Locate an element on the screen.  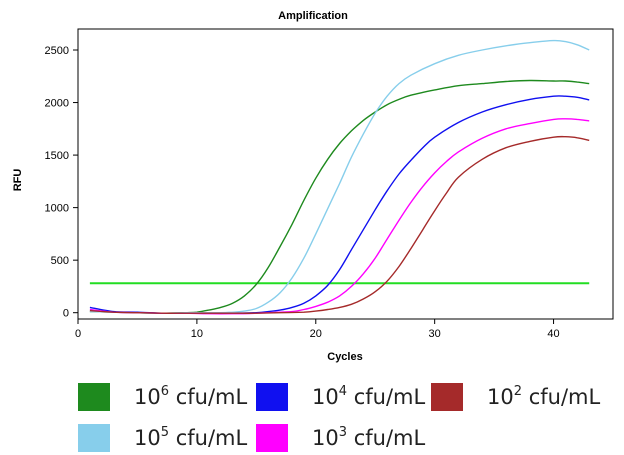
y-axis-ticks: 0 500 1000 1500 2000 2500 is located at coordinates (61, 182).